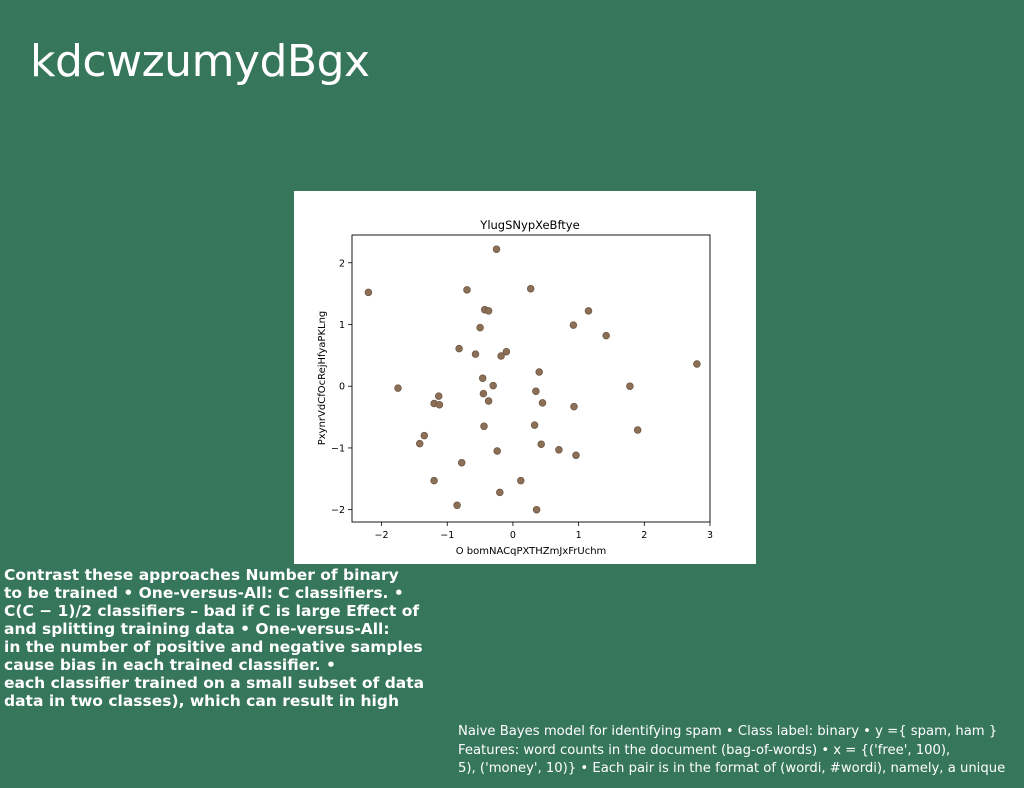  Describe the element at coordinates (342, 325) in the screenshot. I see `y-tick-label: 1` at that location.